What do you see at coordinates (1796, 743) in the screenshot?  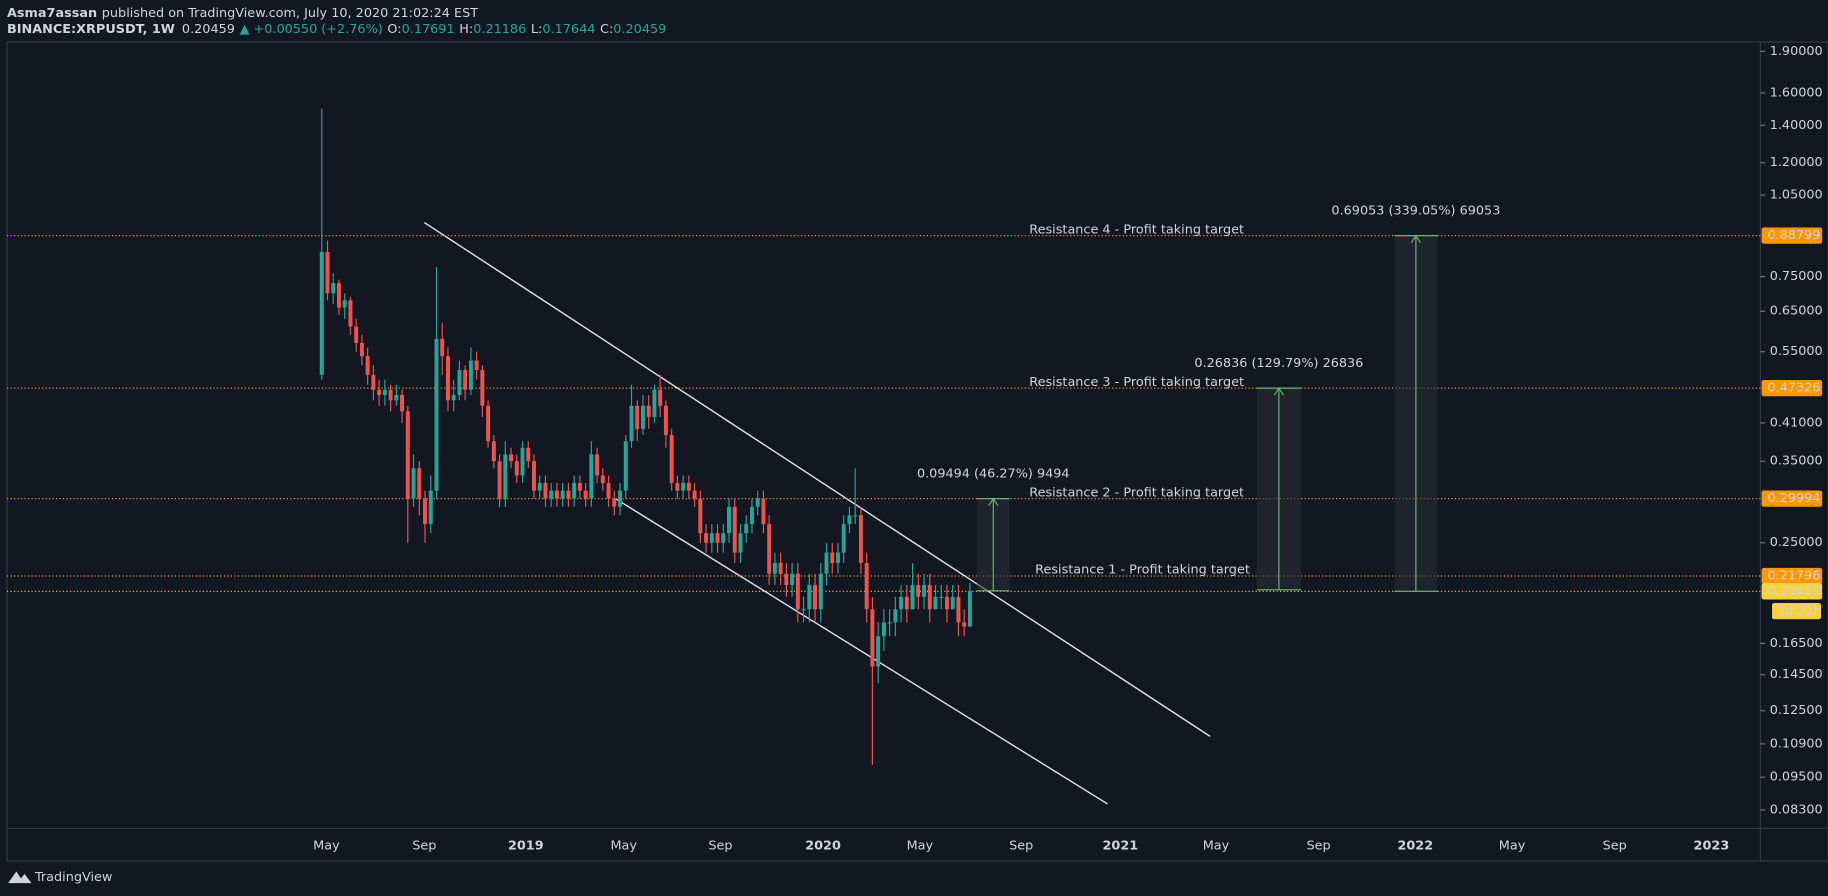 I see `y-tick-label: 0.10900` at bounding box center [1796, 743].